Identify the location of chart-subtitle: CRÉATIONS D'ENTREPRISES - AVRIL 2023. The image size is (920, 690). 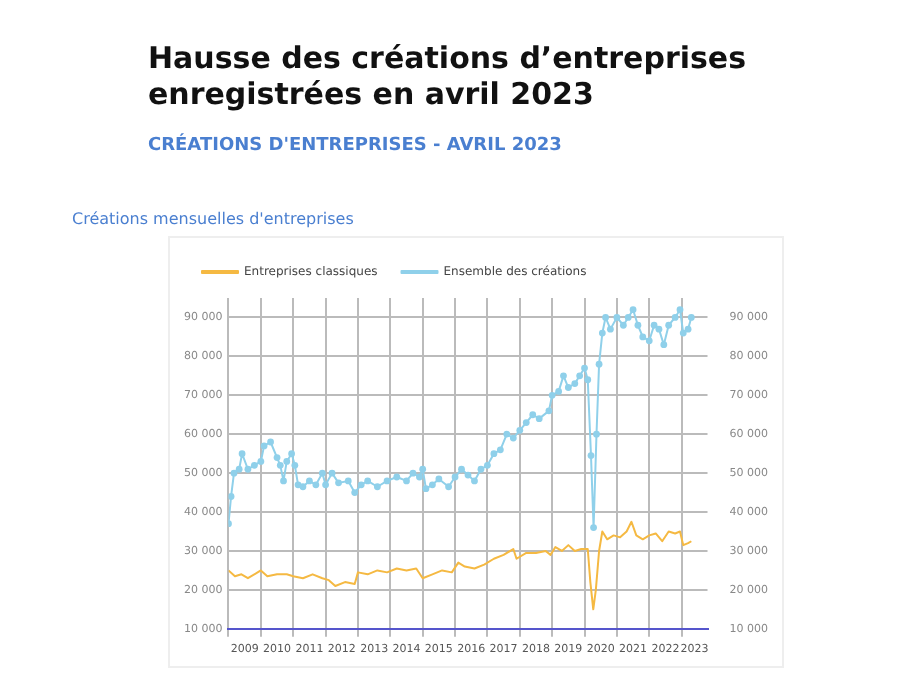
(355, 146).